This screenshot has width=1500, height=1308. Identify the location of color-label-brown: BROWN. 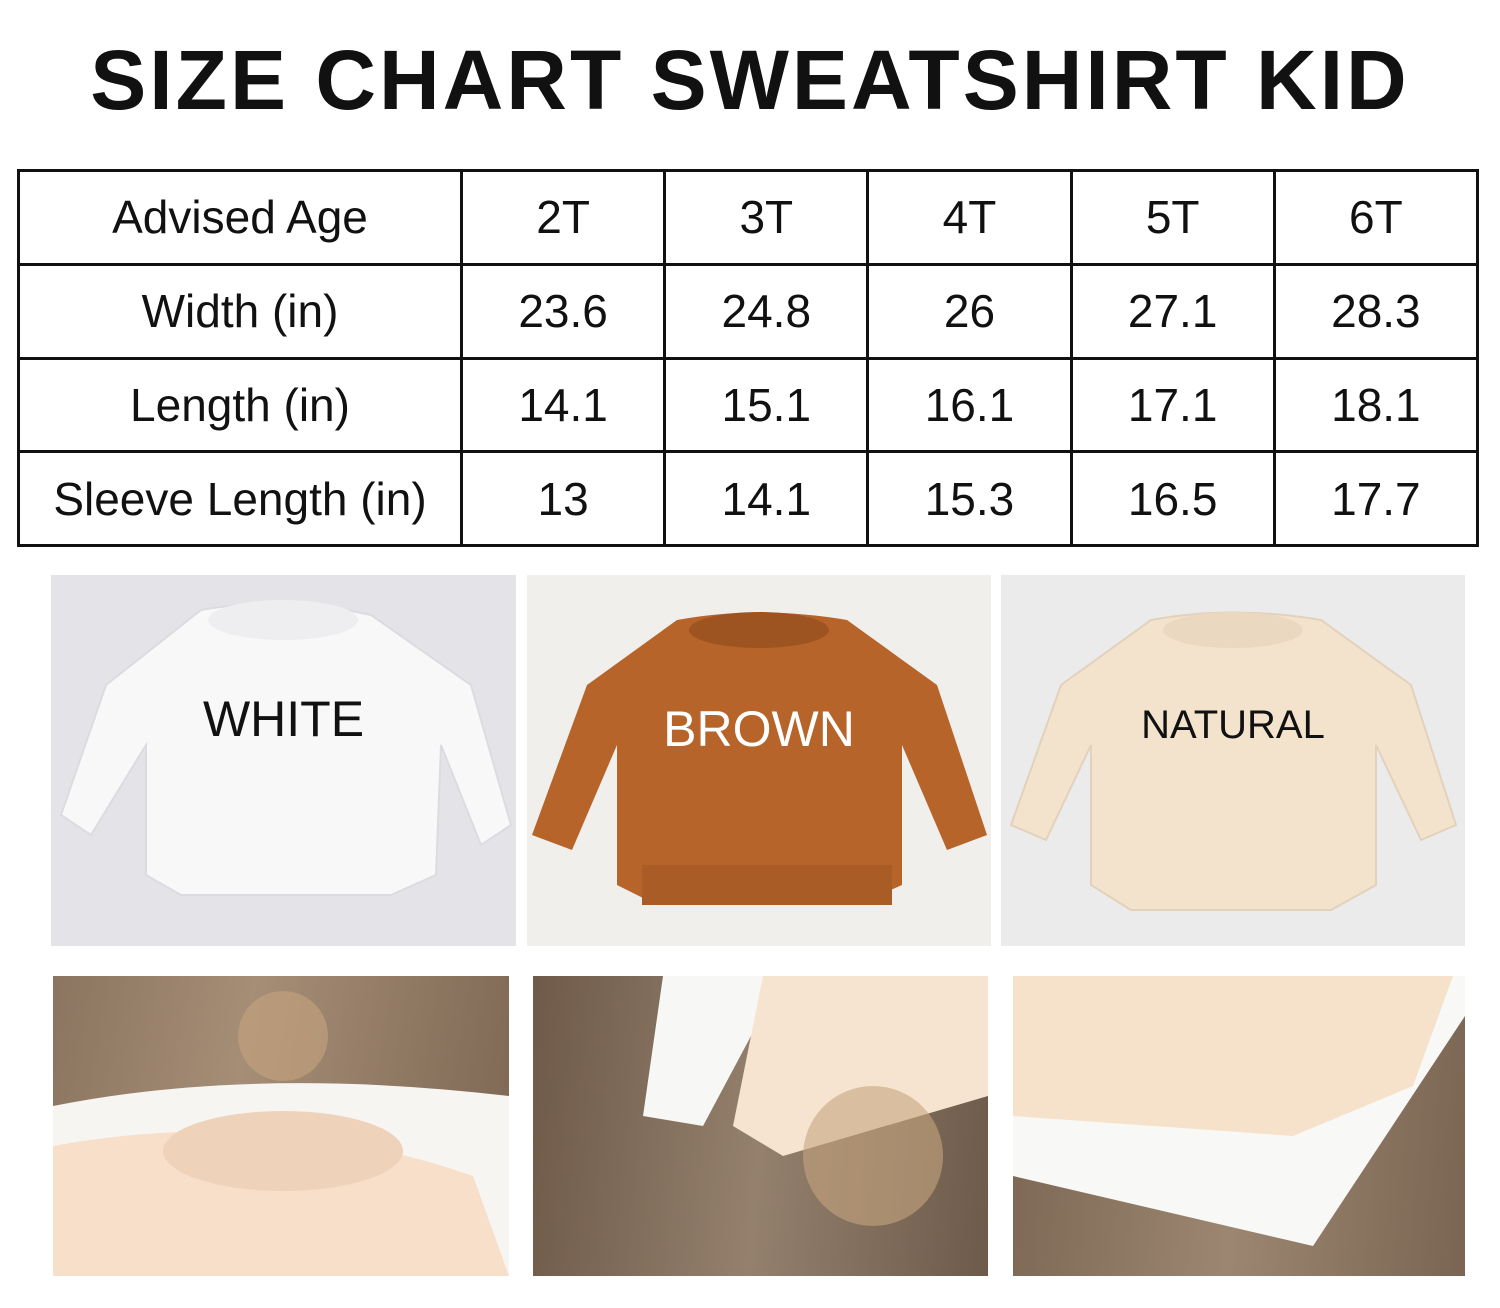
(759, 729).